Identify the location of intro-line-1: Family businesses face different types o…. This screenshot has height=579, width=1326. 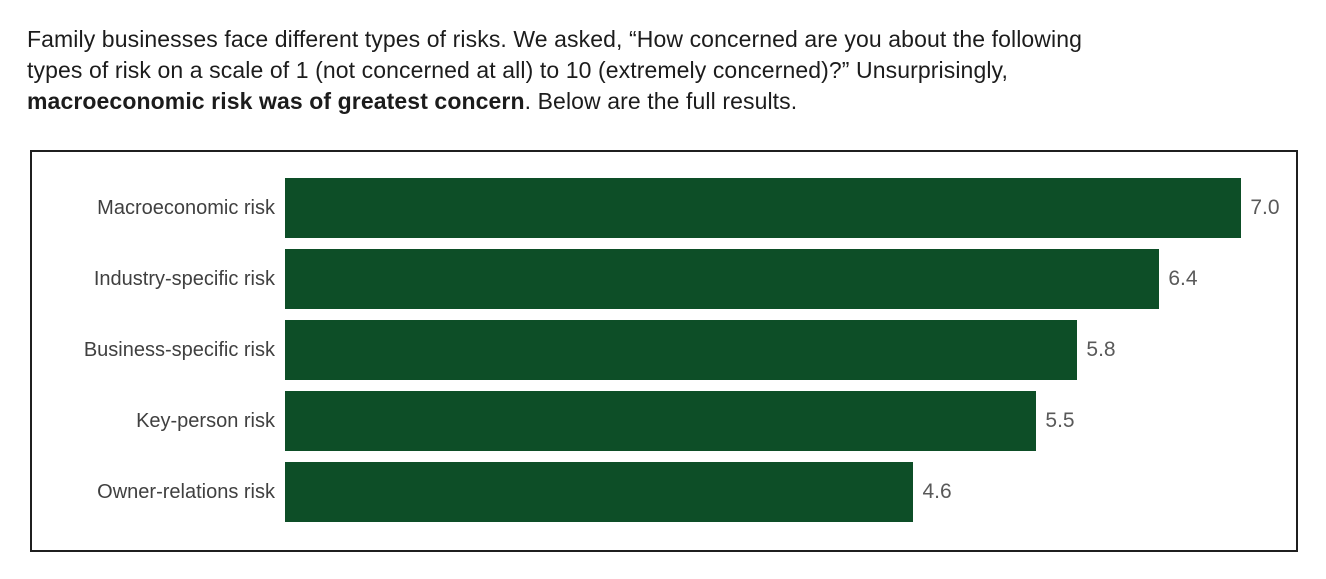
(554, 39).